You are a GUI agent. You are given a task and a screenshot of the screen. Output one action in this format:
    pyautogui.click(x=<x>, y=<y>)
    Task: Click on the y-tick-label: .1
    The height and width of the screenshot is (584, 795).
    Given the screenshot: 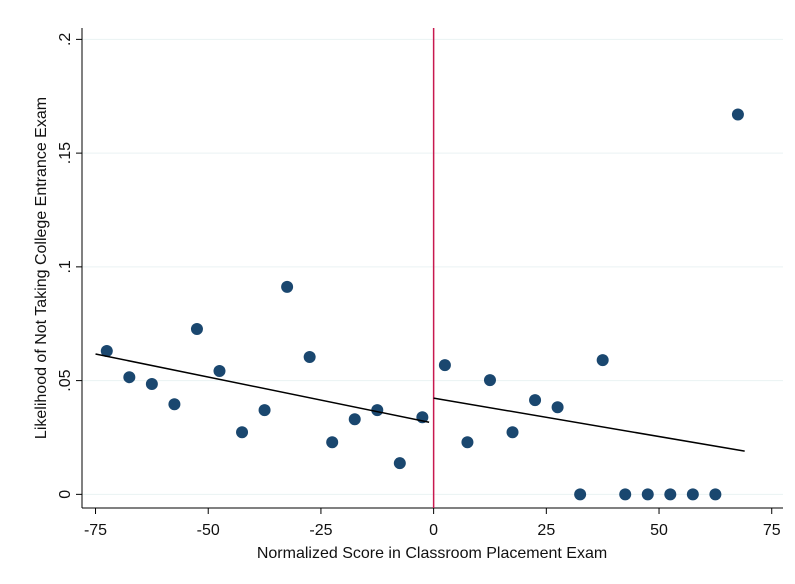 What is the action you would take?
    pyautogui.click(x=65, y=266)
    